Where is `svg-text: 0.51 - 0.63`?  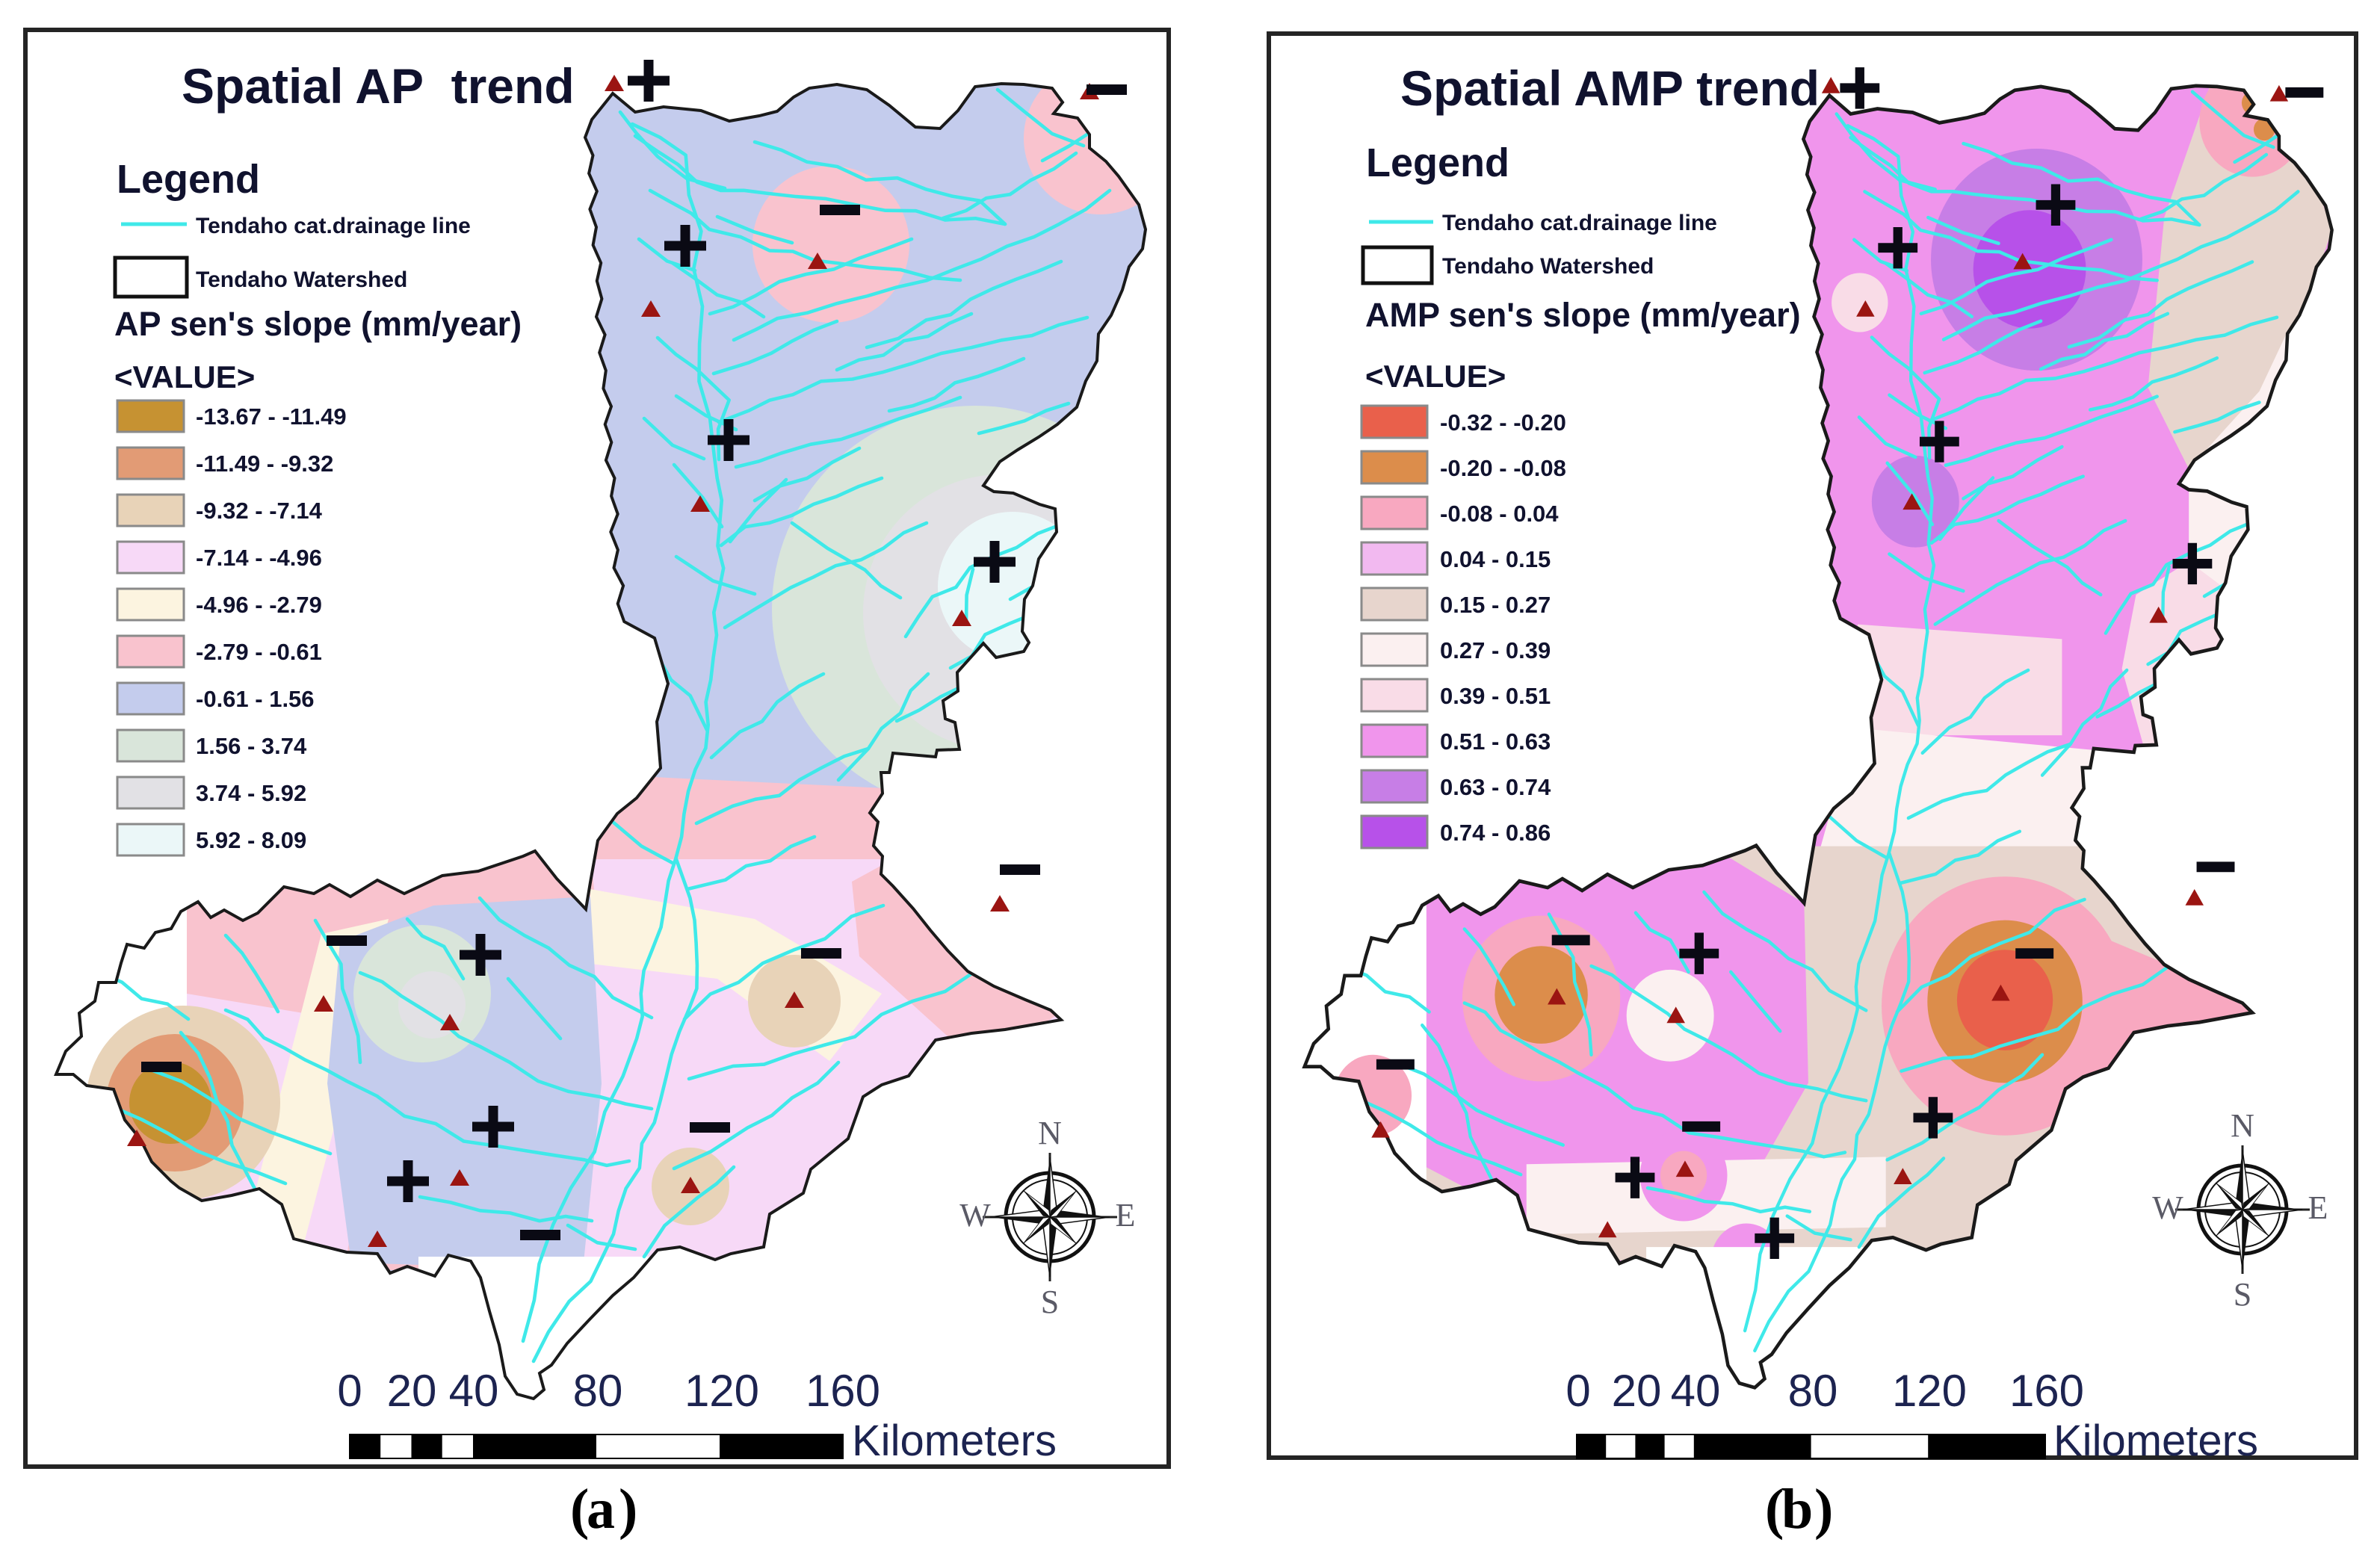
svg-text: 0.51 - 0.63 is located at coordinates (1495, 741).